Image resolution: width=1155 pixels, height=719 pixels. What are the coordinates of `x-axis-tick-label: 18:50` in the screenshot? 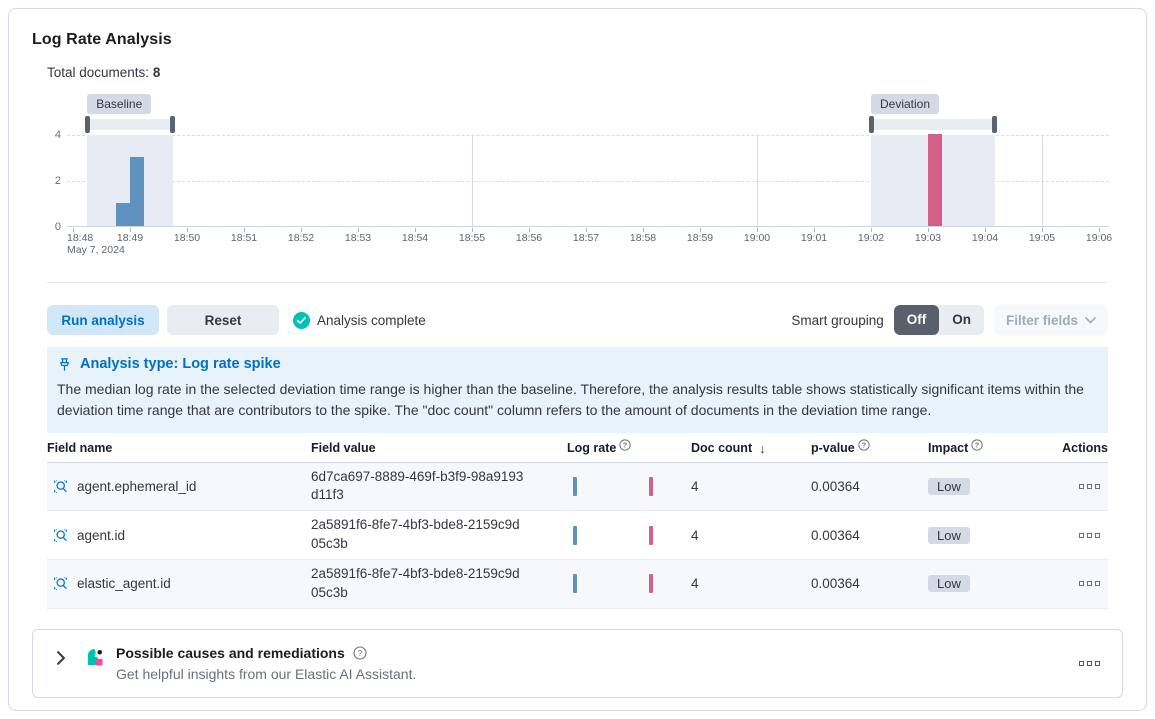 It's located at (187, 238).